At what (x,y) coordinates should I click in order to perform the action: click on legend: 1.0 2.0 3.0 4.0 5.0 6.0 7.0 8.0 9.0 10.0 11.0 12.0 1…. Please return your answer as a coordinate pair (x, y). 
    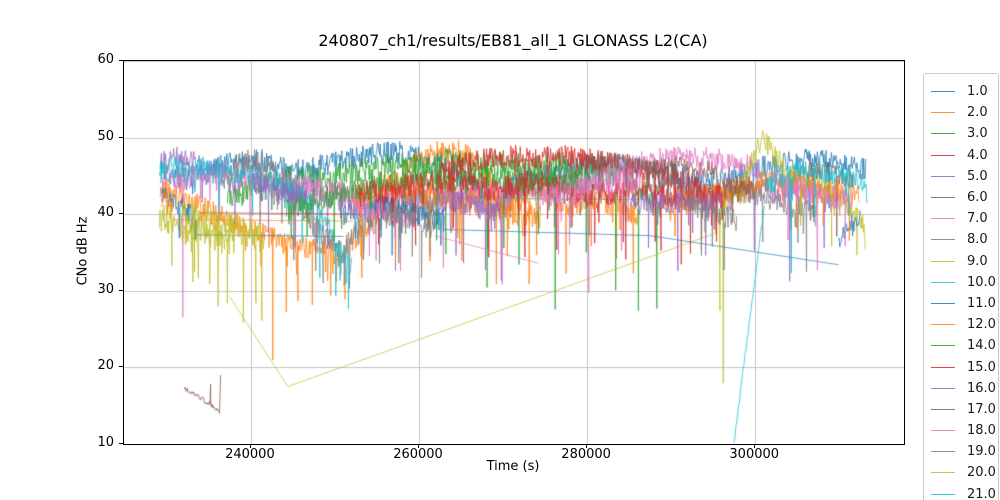
    Looking at the image, I should click on (961, 286).